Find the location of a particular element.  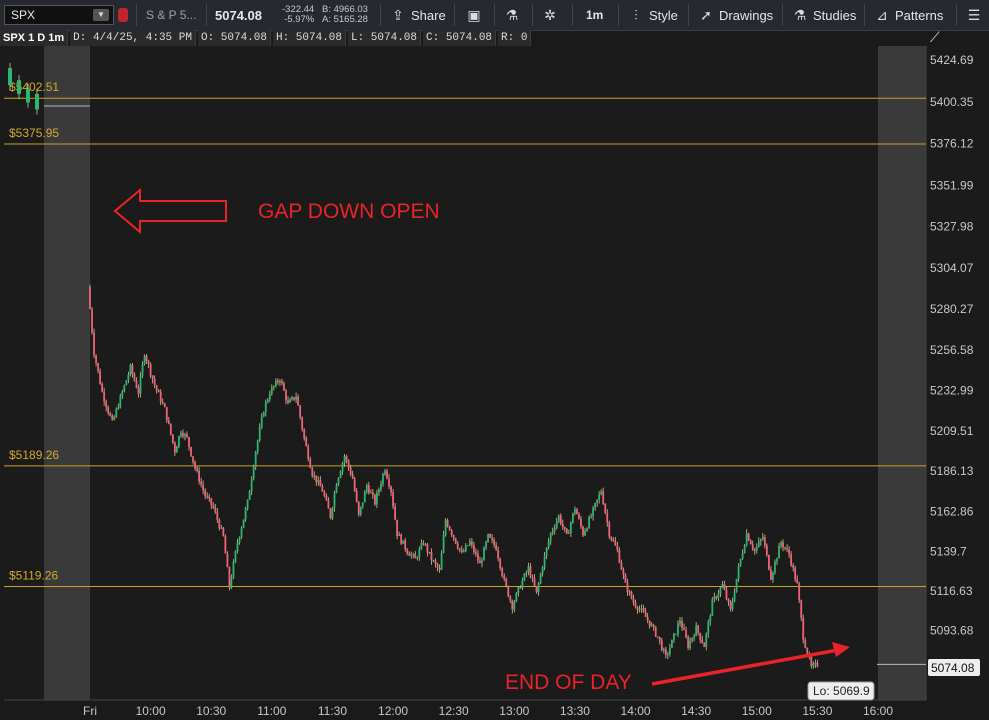

info-close: C: 5074.08 is located at coordinates (460, 38).